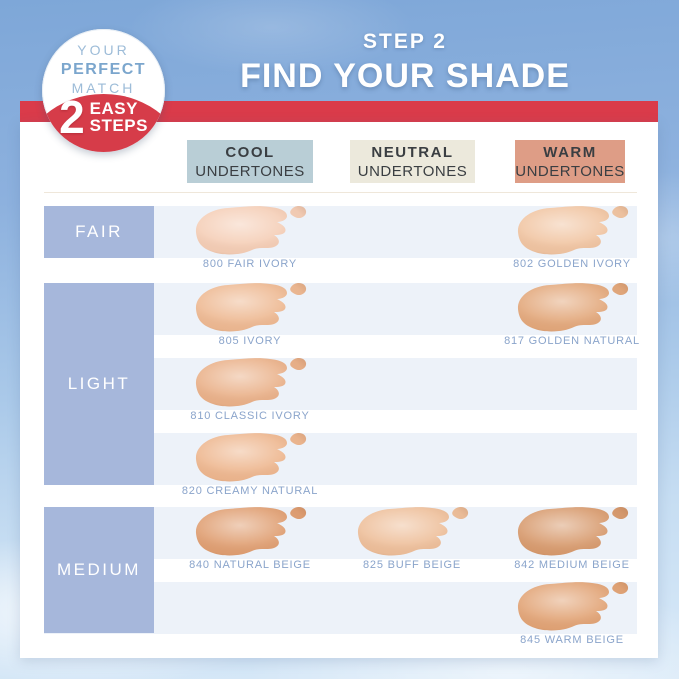  Describe the element at coordinates (339, 111) in the screenshot. I see `red-ribbon` at that location.